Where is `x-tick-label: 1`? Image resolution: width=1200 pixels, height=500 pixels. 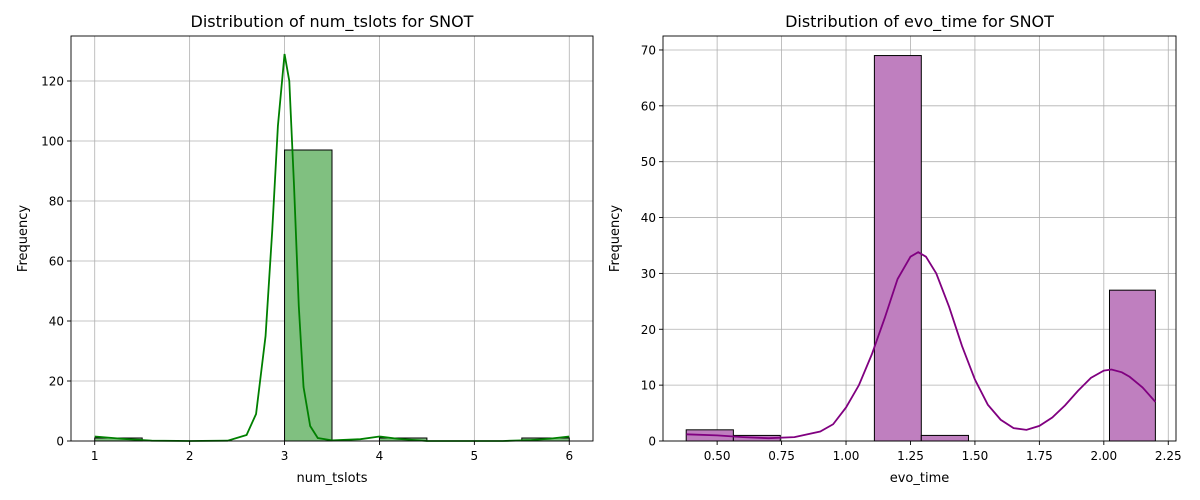 x-tick-label: 1 is located at coordinates (95, 456).